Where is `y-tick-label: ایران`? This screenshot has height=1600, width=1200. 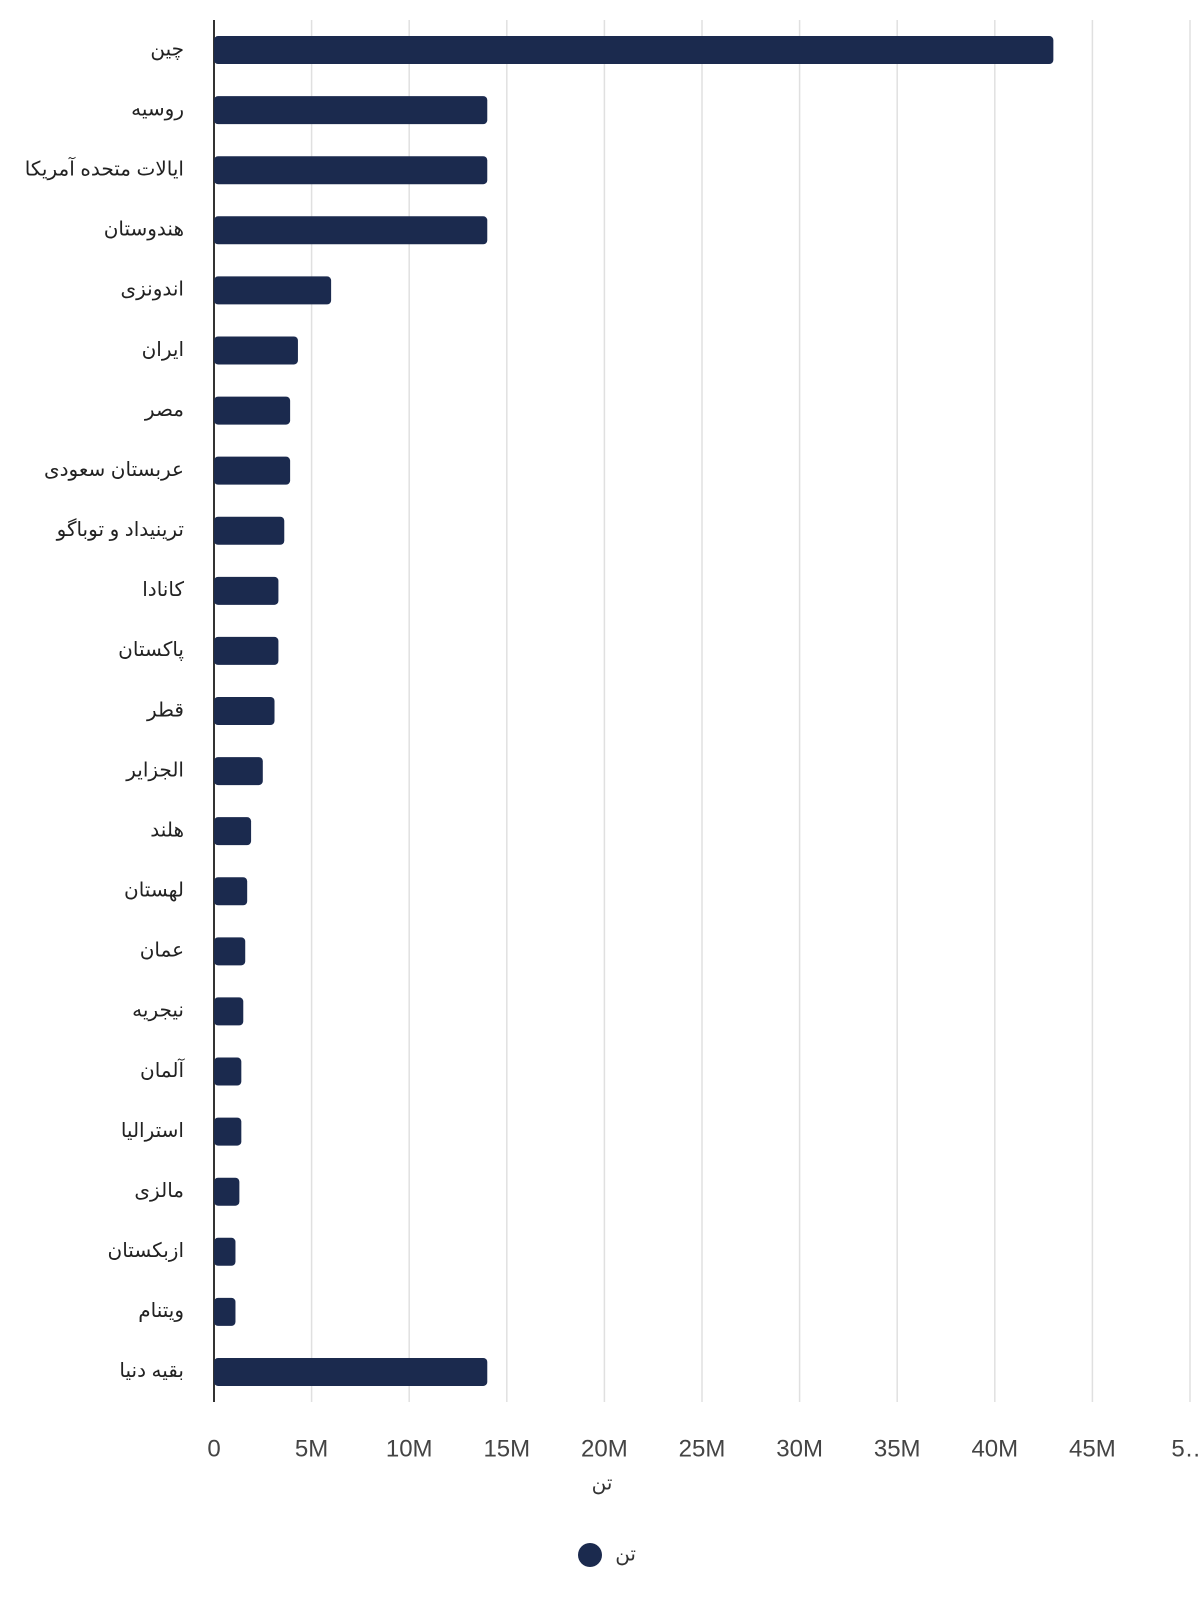 y-tick-label: ایران is located at coordinates (163, 350).